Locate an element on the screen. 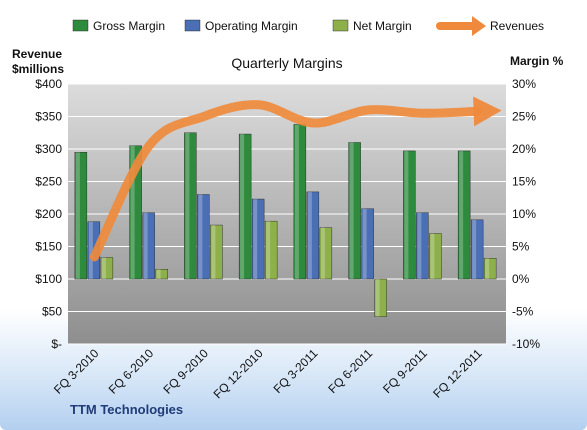  x-tick-label: FQ 12-2011 is located at coordinates (457, 373).